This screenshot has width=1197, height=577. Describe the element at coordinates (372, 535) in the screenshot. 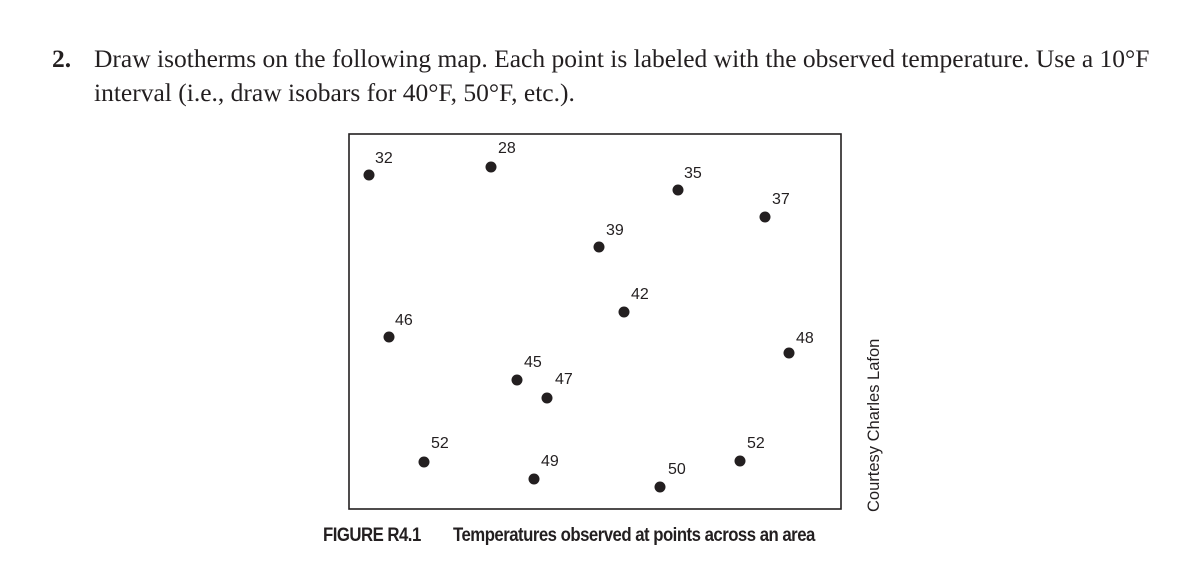

I see `figure-label: FIGURE R4.1` at that location.